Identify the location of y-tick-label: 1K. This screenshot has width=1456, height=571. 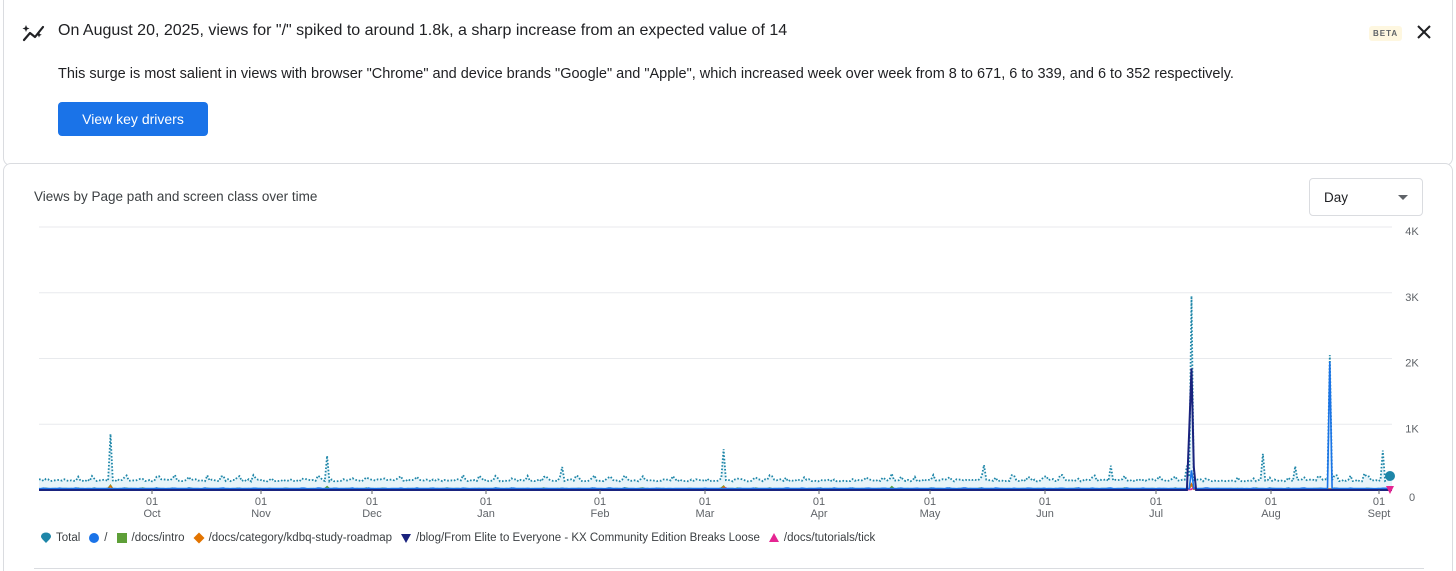
(1412, 429).